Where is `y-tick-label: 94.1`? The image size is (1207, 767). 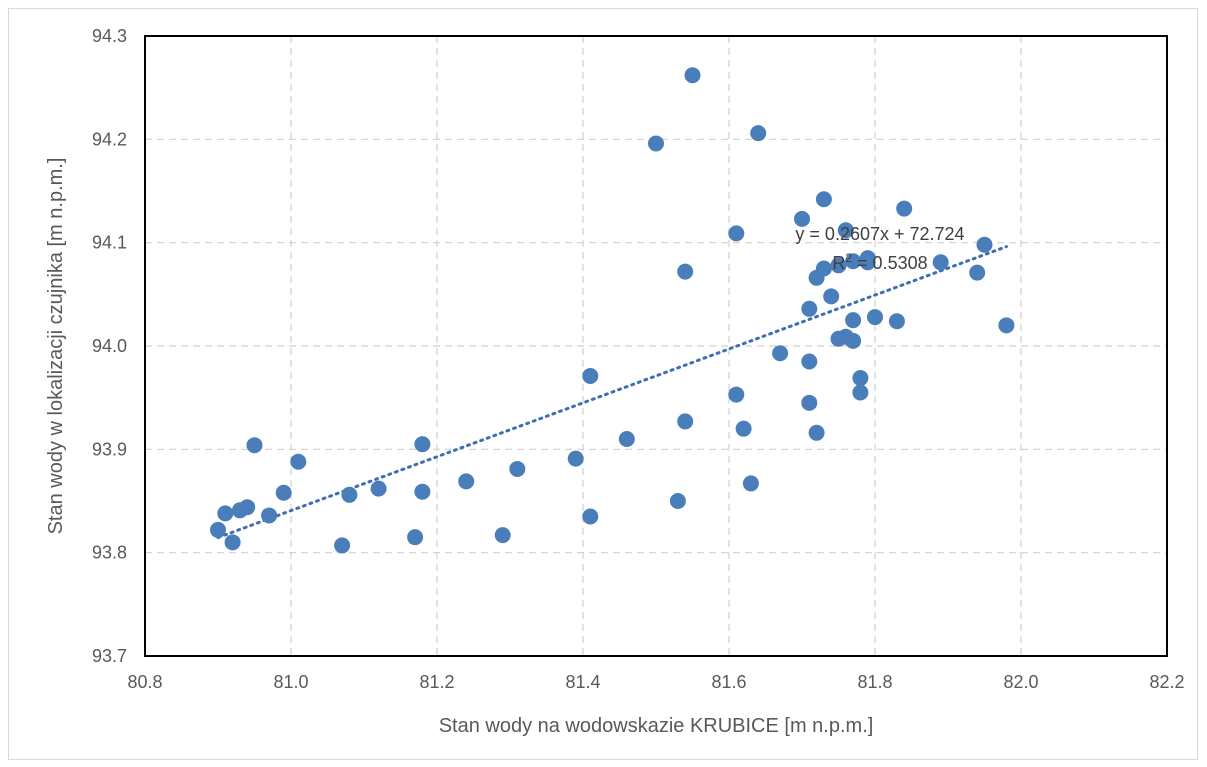 y-tick-label: 94.1 is located at coordinates (109, 243).